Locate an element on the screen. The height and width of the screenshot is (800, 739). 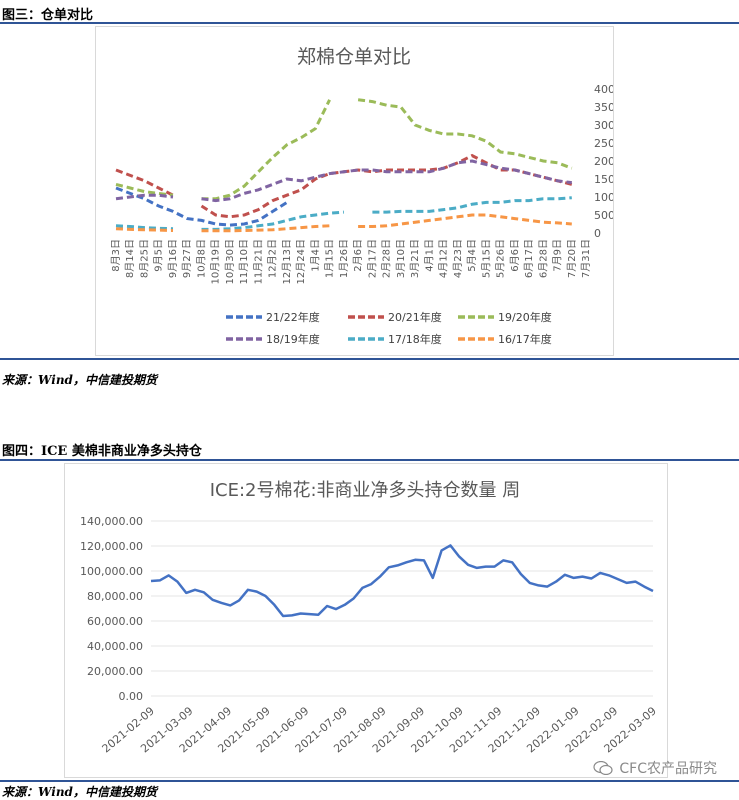
legend-label: 21/22年度 is located at coordinates (293, 317).